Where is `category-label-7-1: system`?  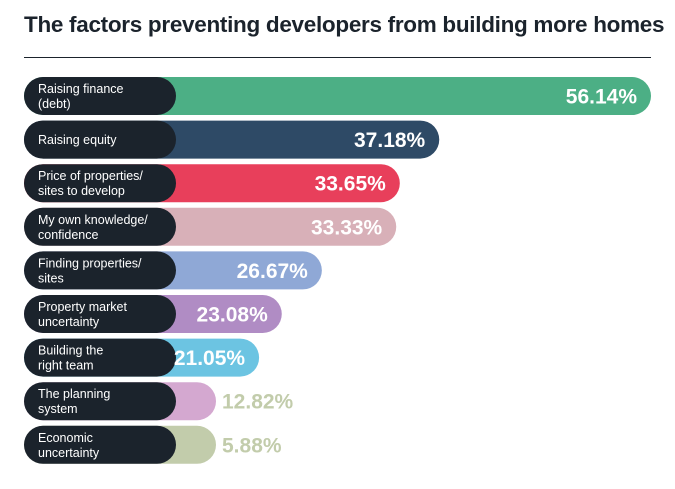 category-label-7-1: system is located at coordinates (58, 409).